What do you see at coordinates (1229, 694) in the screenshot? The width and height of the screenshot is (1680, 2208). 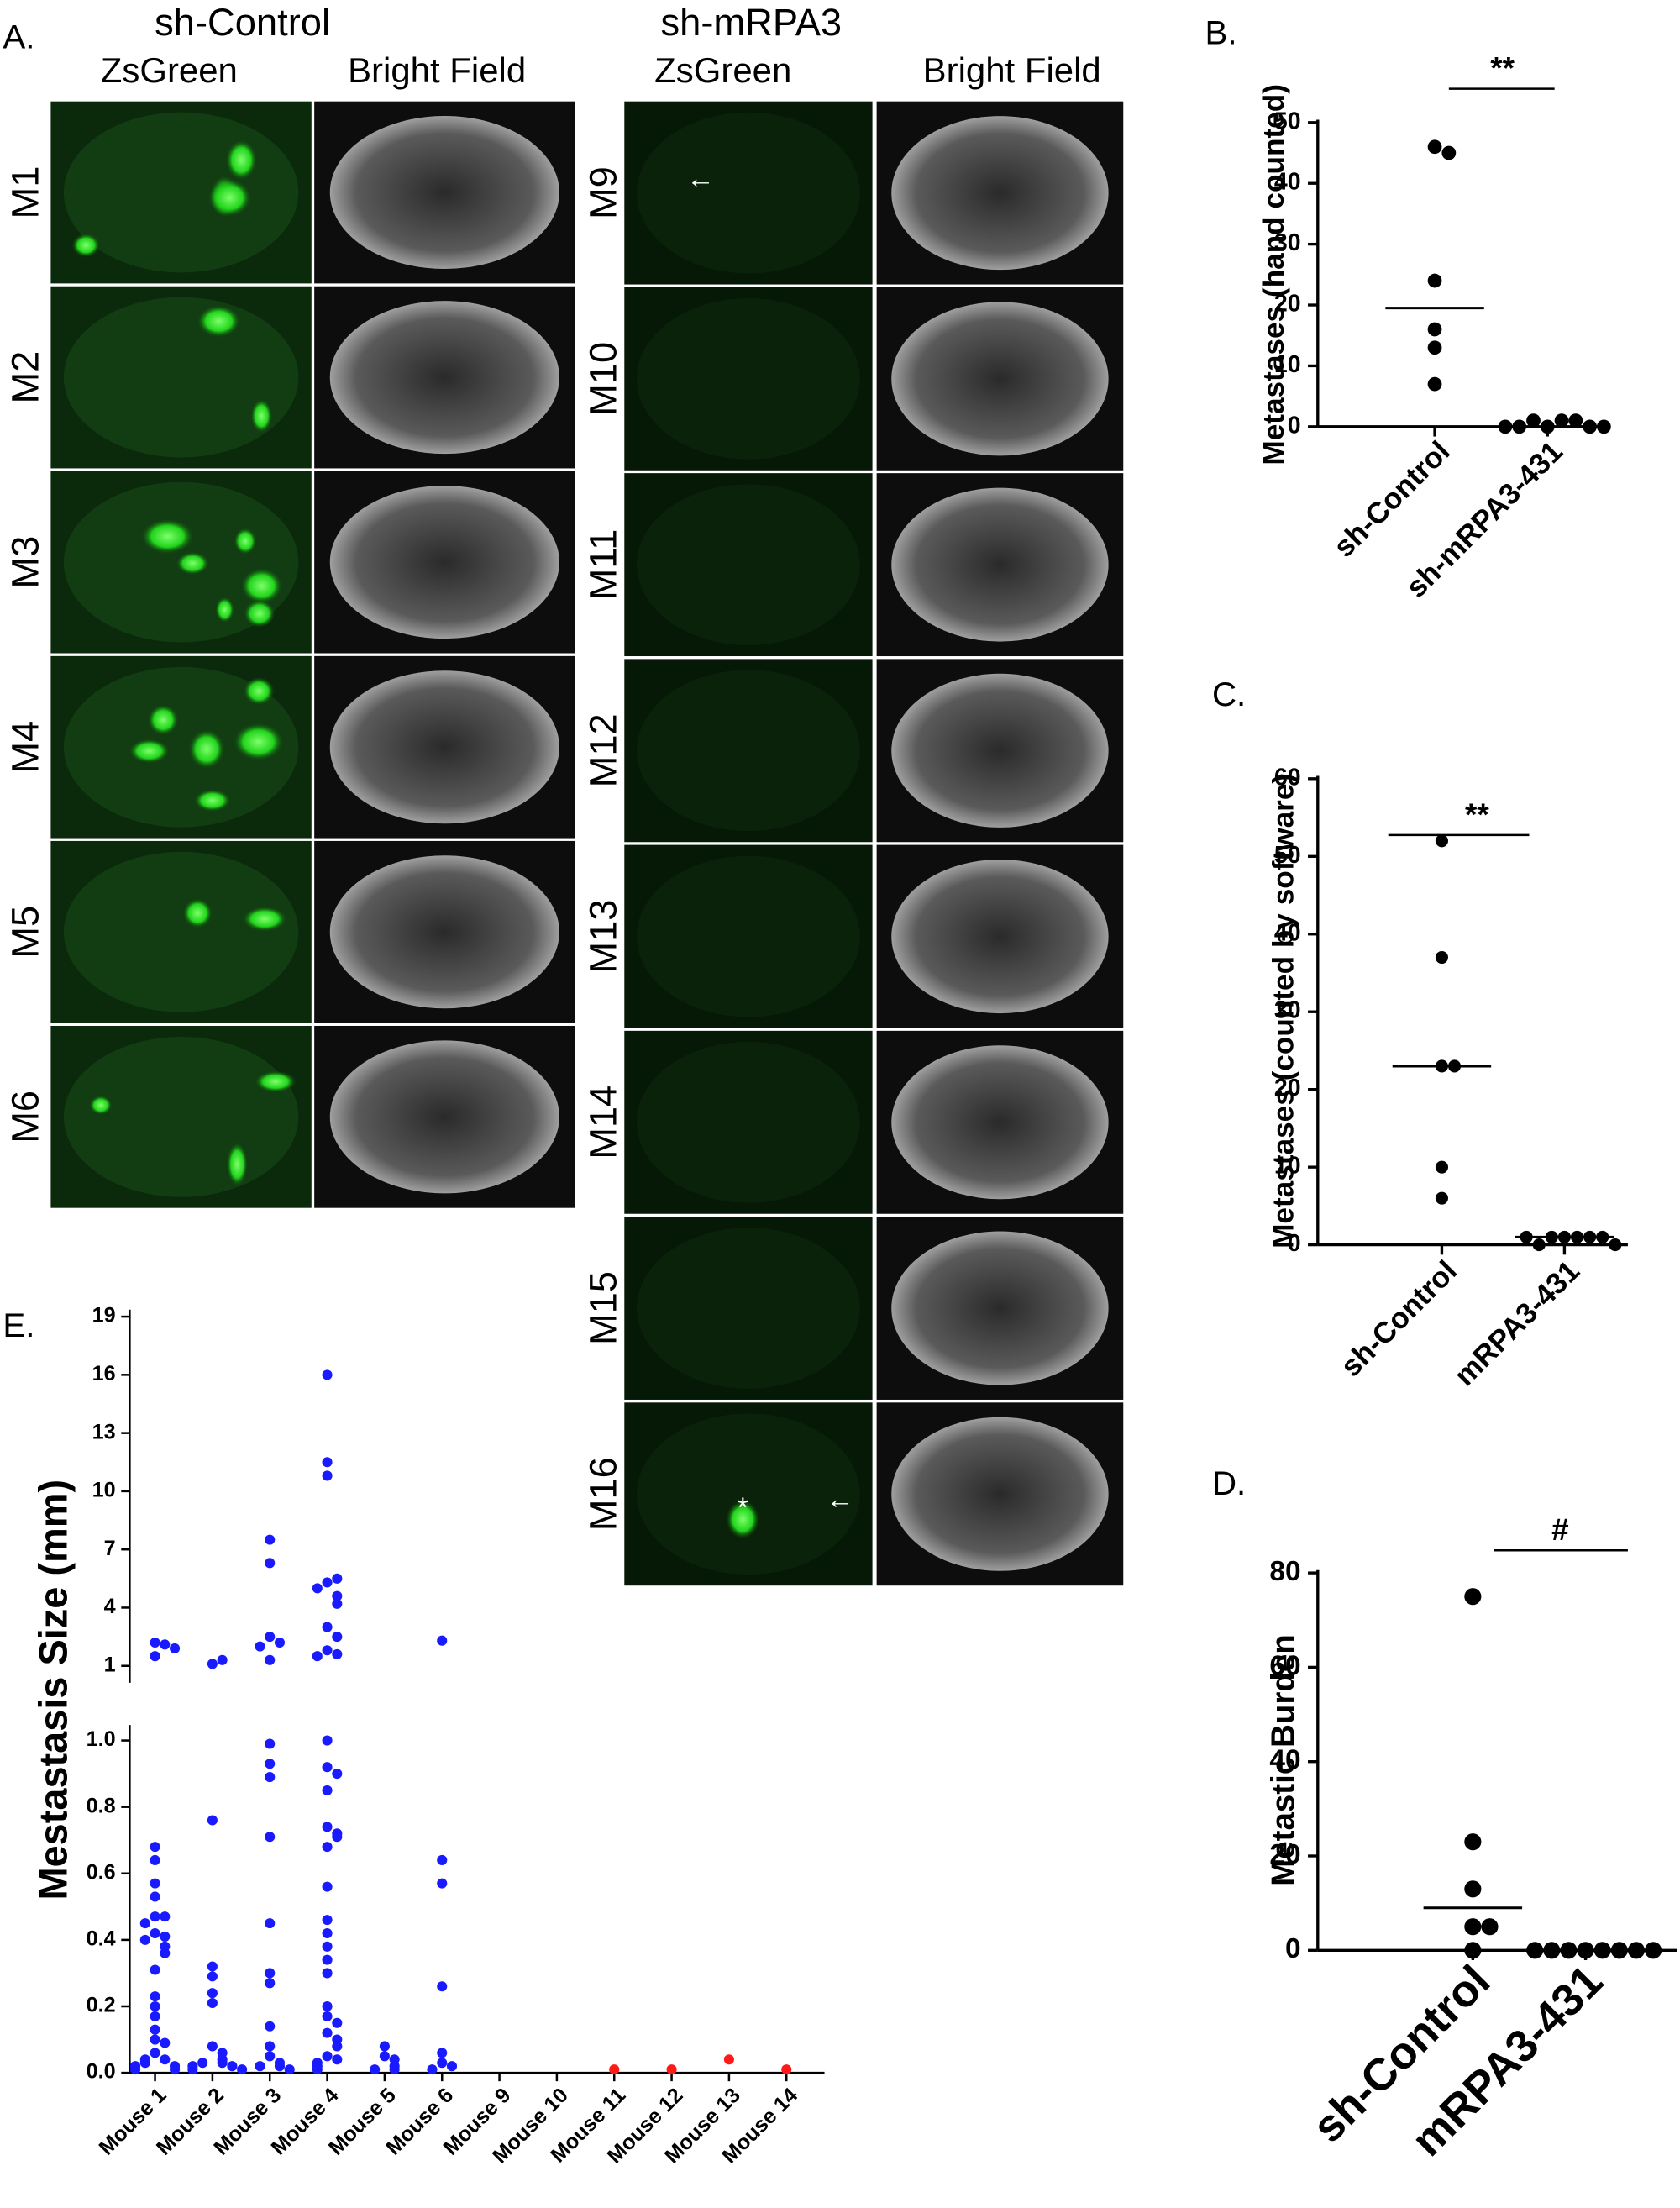 I see `panel-label: C.` at bounding box center [1229, 694].